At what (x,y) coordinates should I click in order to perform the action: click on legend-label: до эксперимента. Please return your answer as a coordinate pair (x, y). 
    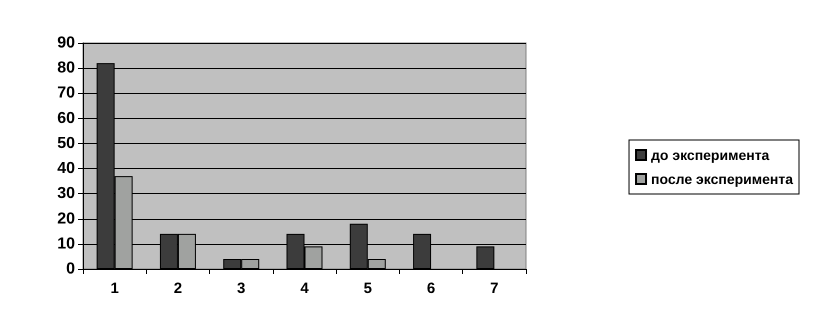
    Looking at the image, I should click on (710, 155).